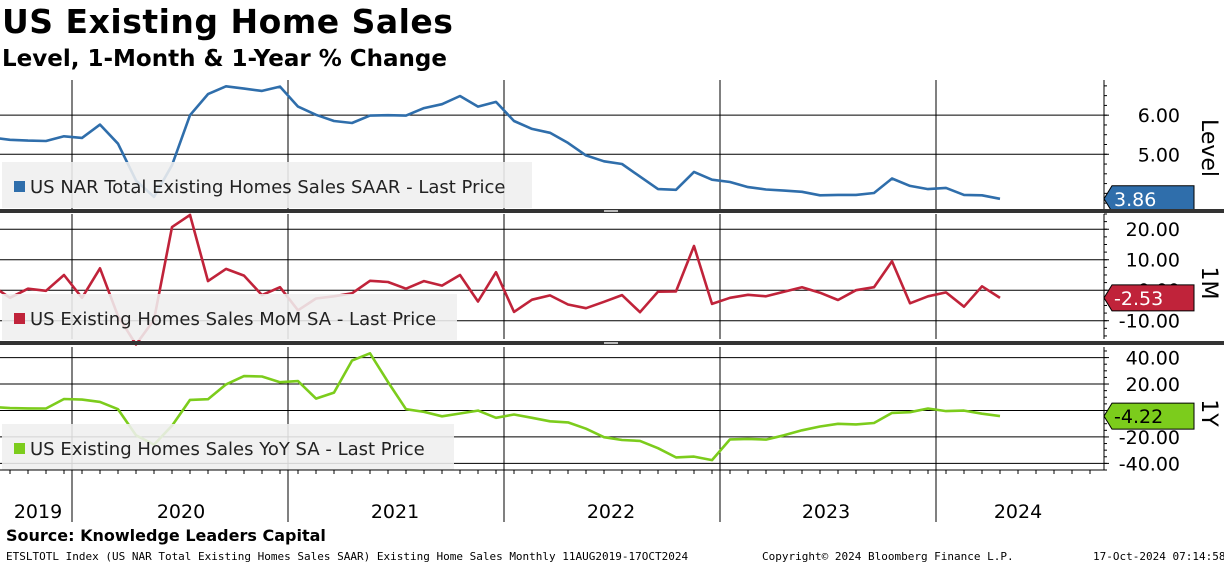  Describe the element at coordinates (1153, 261) in the screenshot. I see `y-tick-label: 10.00` at that location.